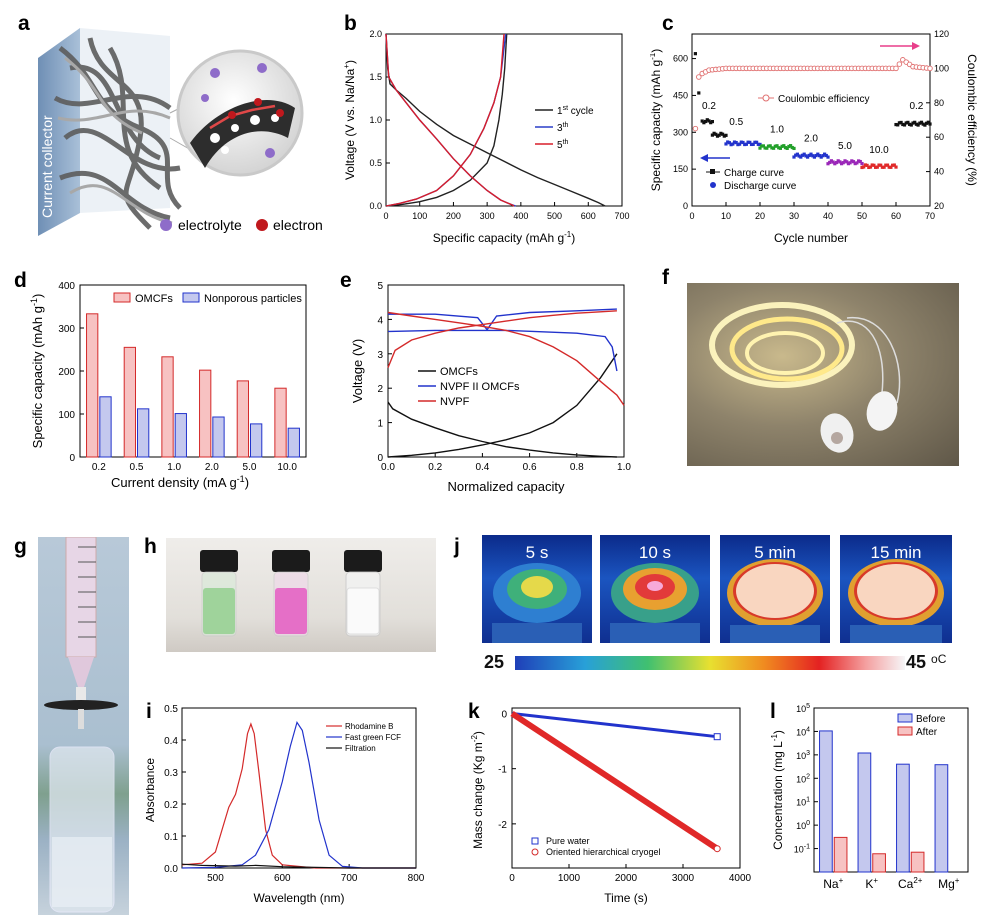  I want to click on panel-i-legend-rhodamine: Rhodamine B, so click(369, 726).